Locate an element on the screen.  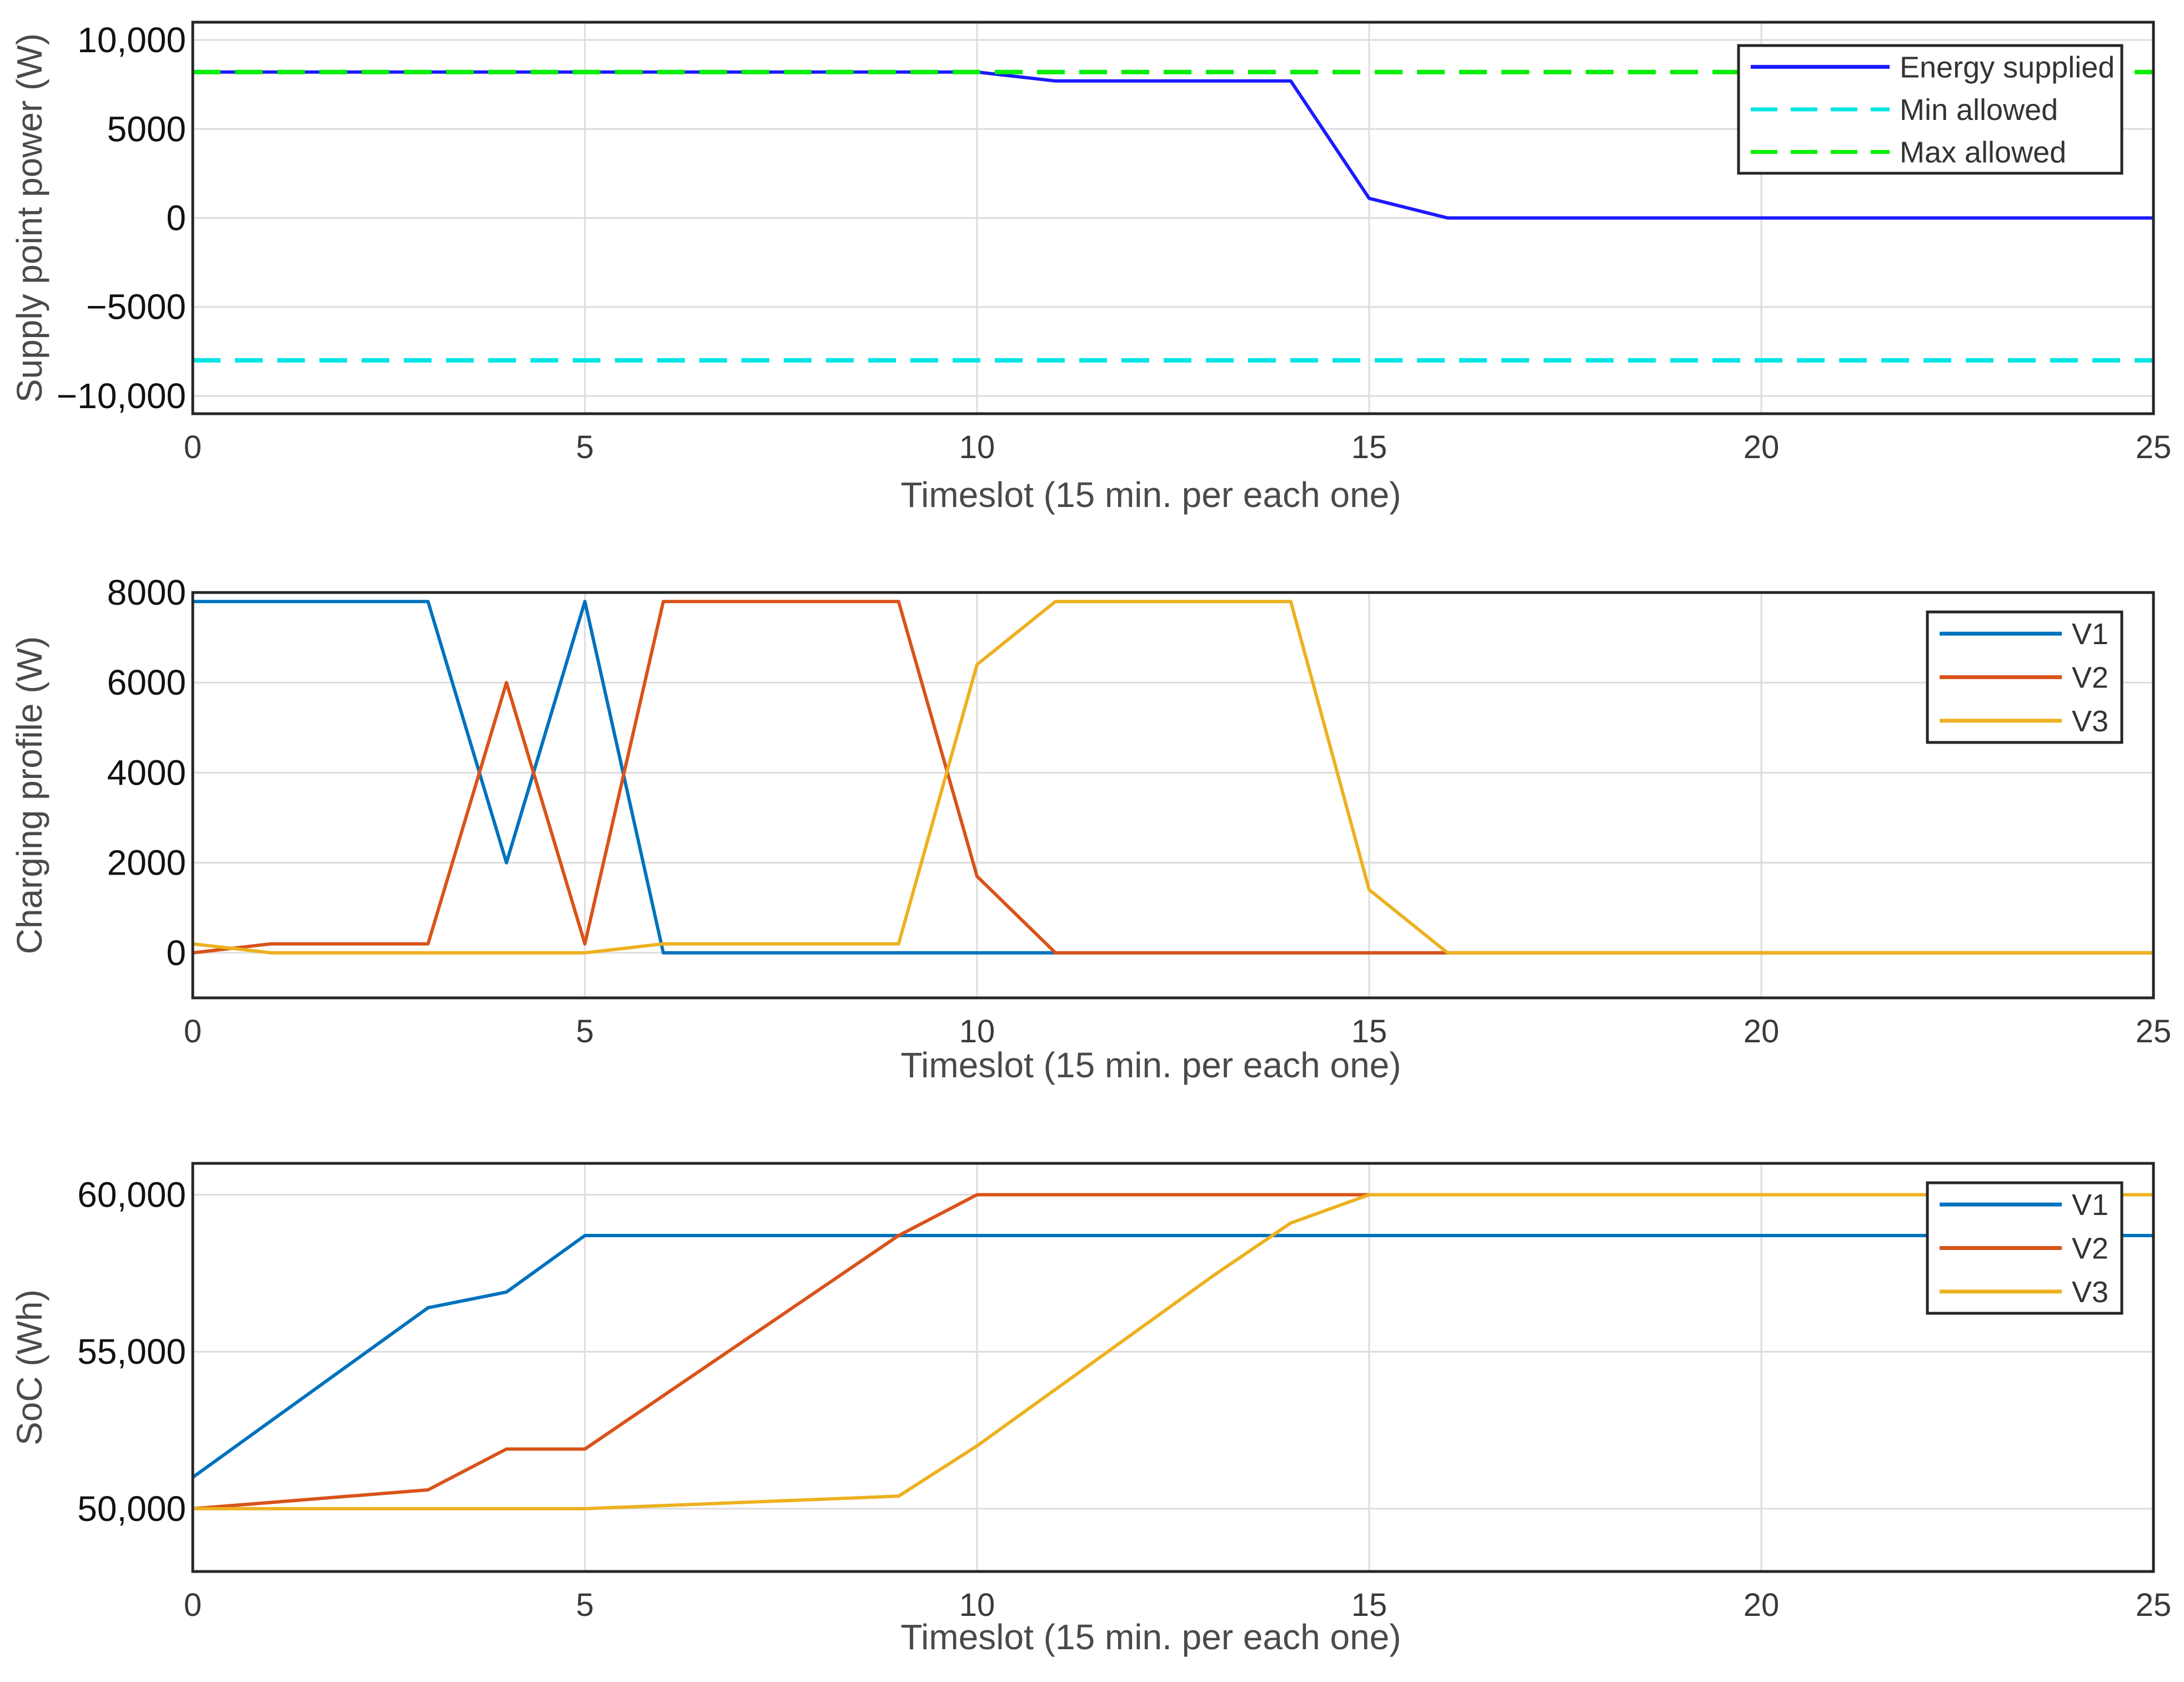
y-tick-label: 8000 is located at coordinates (146, 593).